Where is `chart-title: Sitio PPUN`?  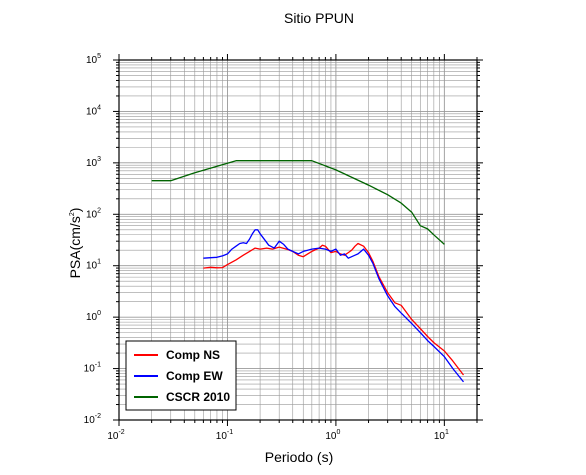 chart-title: Sitio PPUN is located at coordinates (319, 18).